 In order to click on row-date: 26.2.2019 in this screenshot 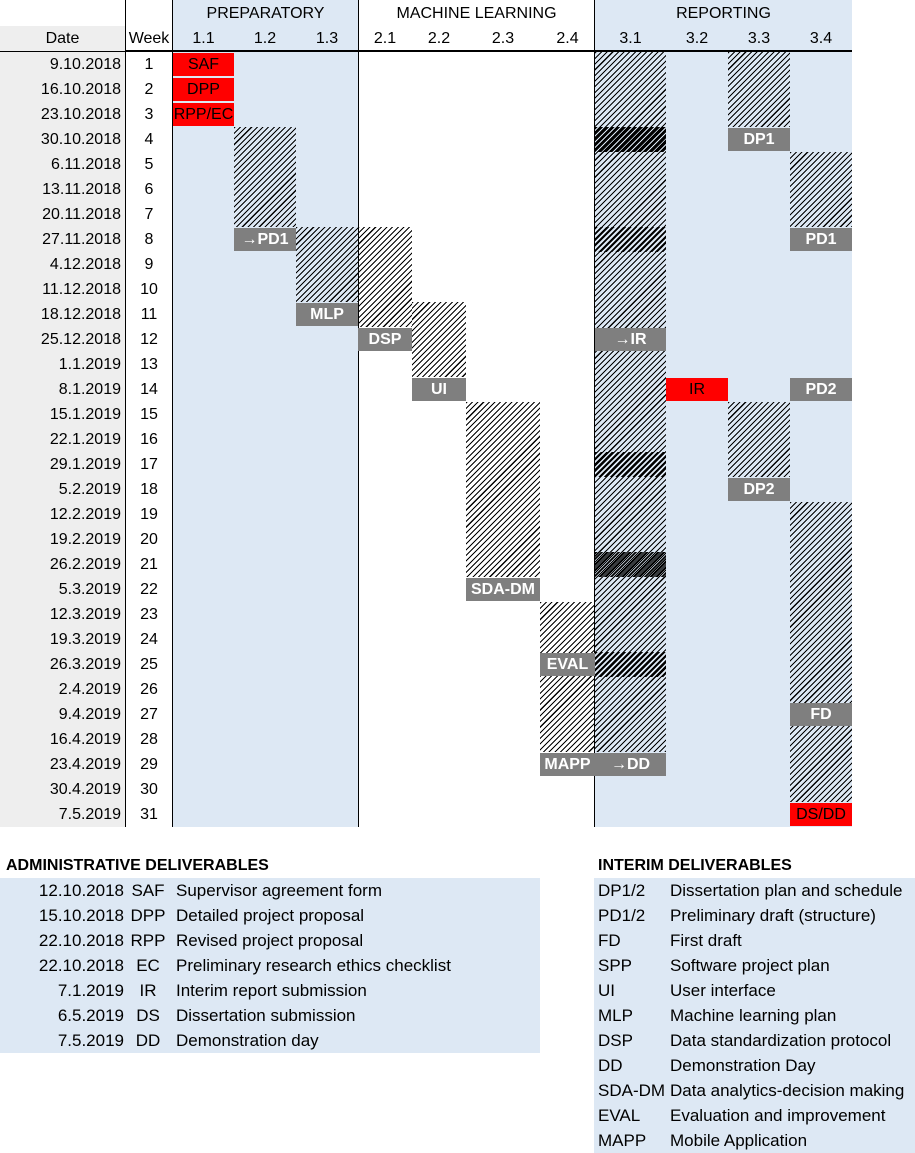, I will do `click(62, 564)`.